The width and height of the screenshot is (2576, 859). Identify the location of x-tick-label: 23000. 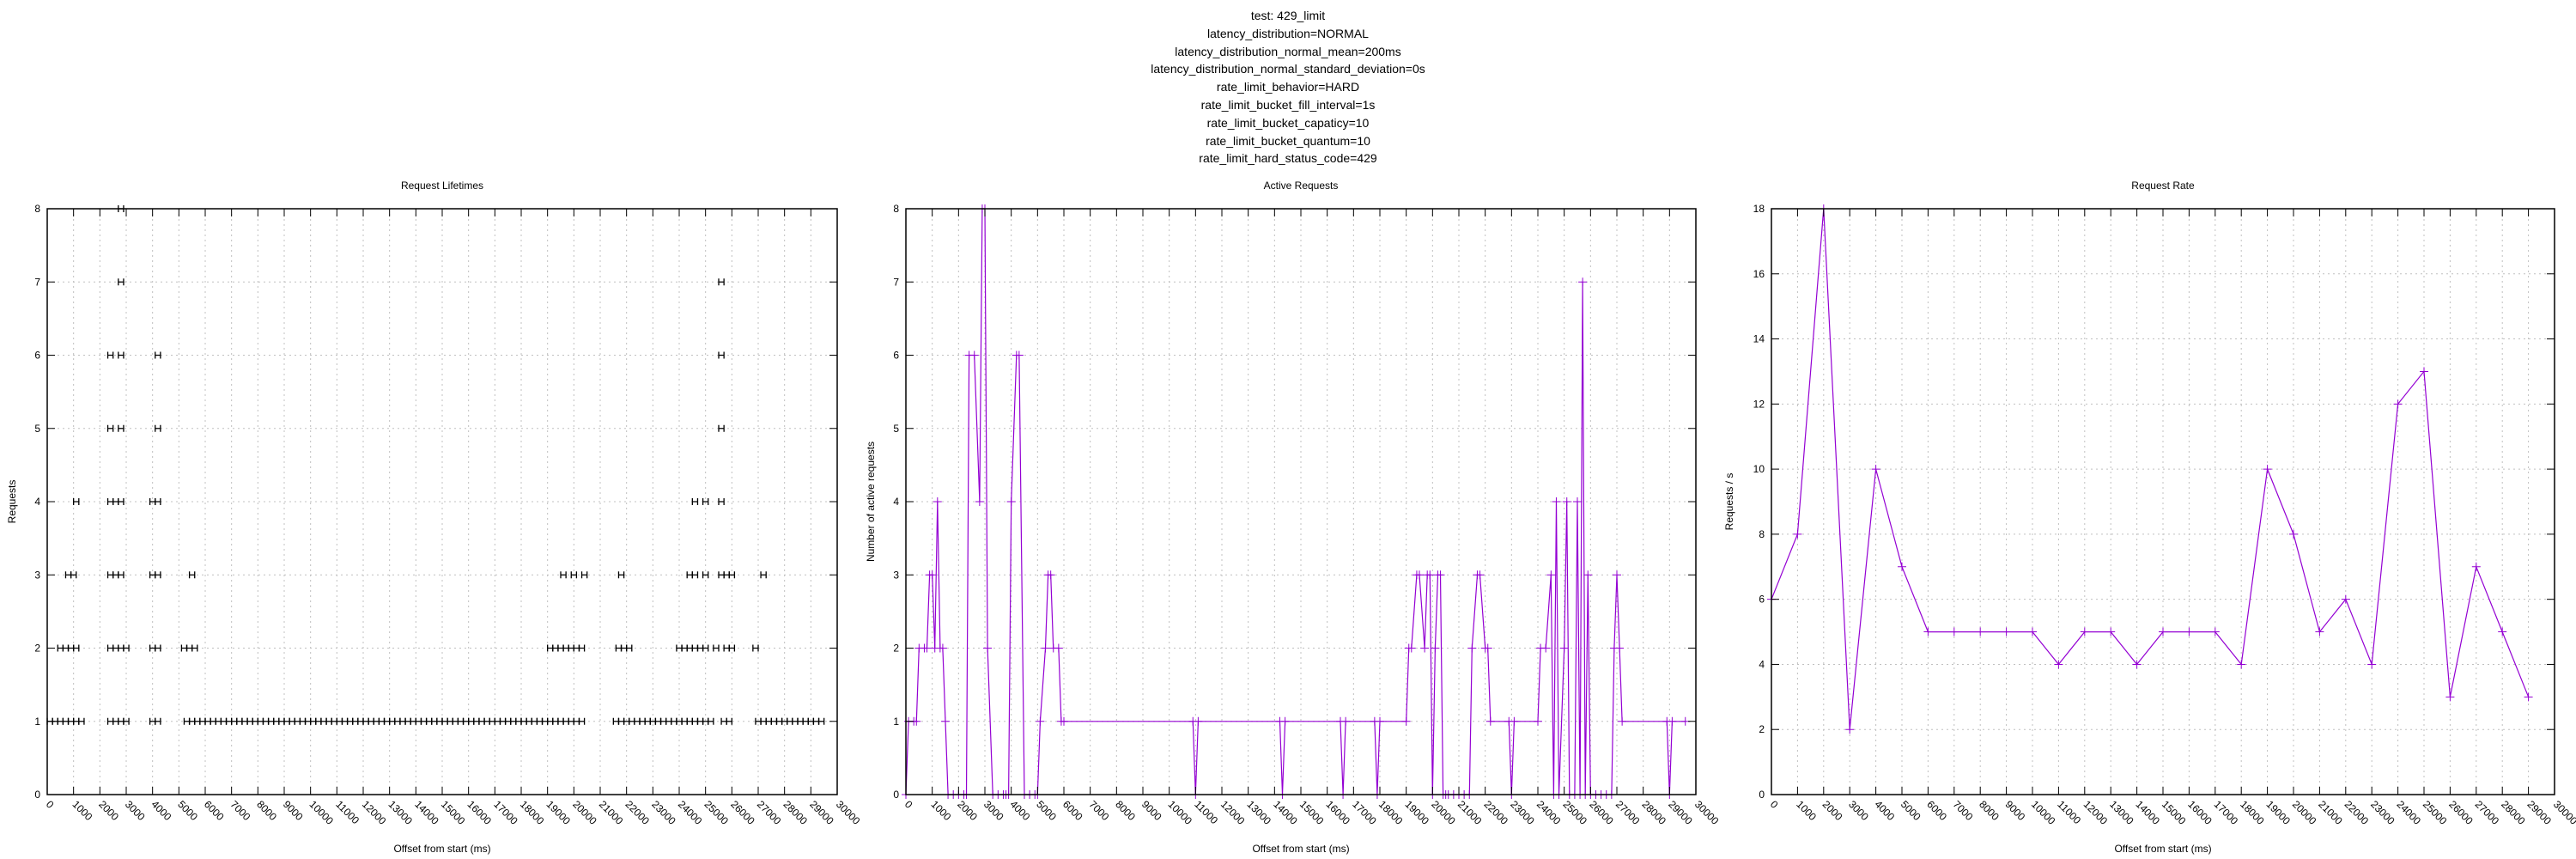
(2383, 812).